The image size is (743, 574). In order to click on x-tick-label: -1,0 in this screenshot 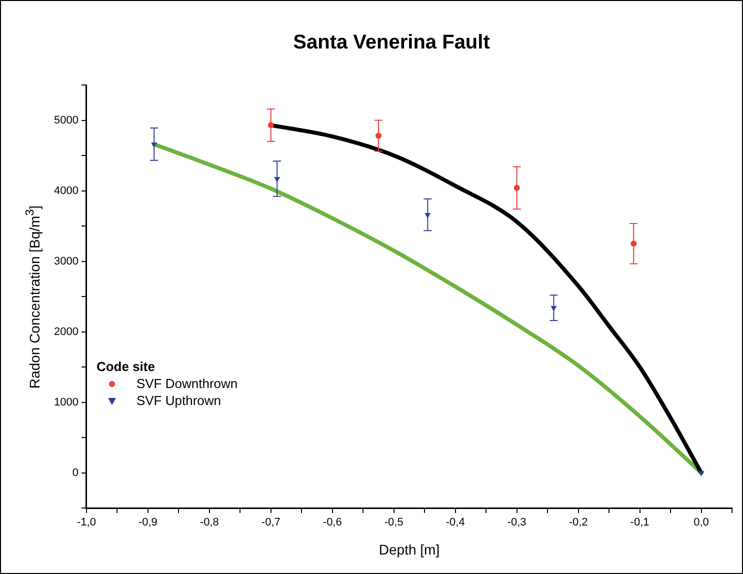, I will do `click(86, 522)`.